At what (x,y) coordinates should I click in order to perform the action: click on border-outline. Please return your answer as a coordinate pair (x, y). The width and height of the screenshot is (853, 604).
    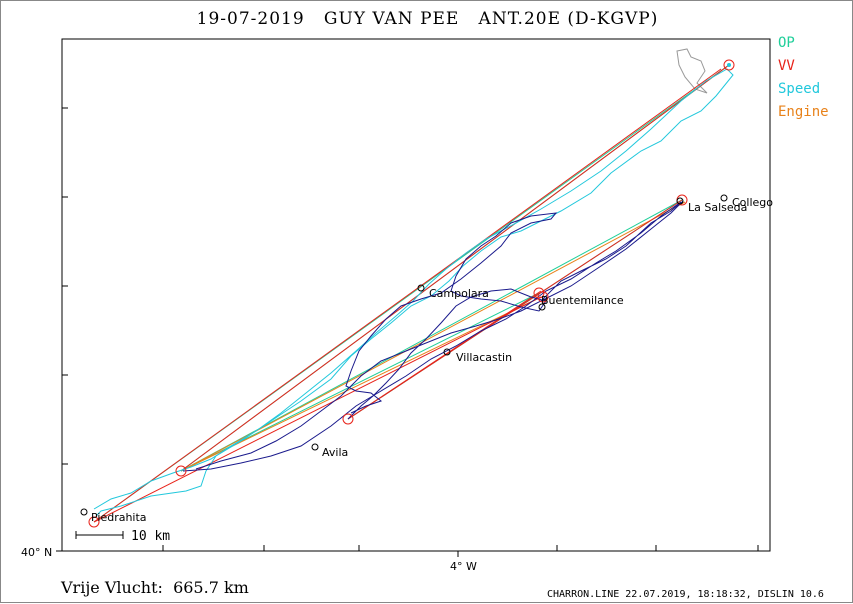
    Looking at the image, I should click on (692, 71).